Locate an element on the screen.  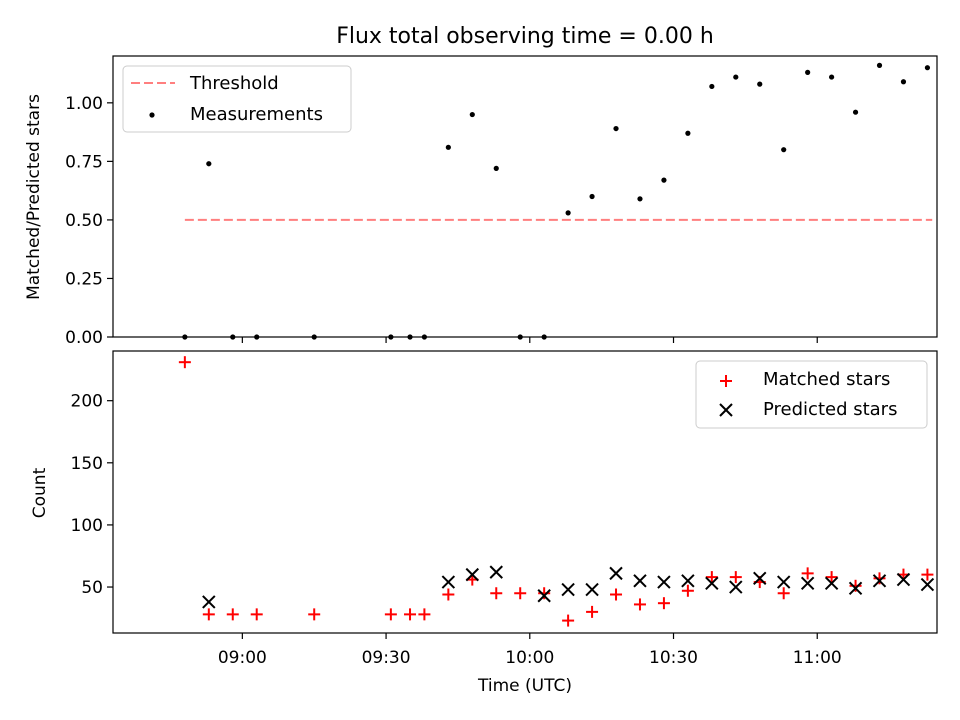
bottom-y-axis-label: Count is located at coordinates (40, 492).